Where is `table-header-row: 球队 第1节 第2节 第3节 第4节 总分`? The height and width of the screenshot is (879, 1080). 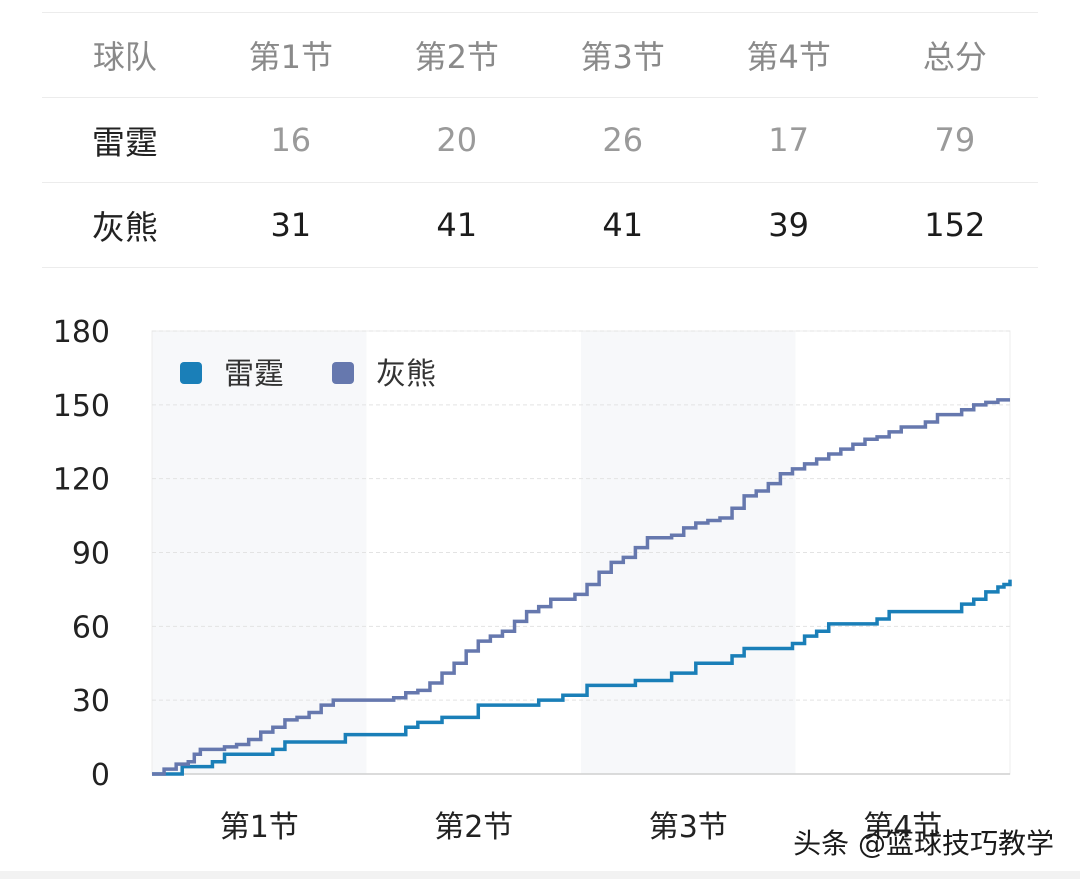
table-header-row: 球队 第1节 第2节 第3节 第4节 总分 is located at coordinates (540, 55).